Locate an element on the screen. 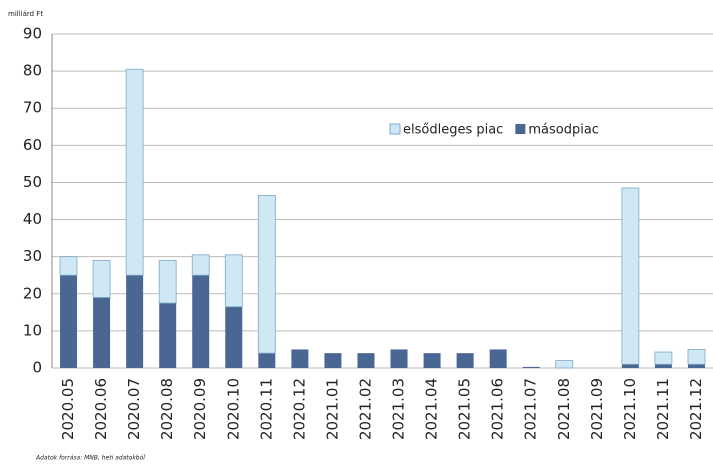 Image resolution: width=713 pixels, height=465 pixels. y-tick-label: 60 is located at coordinates (32, 145).